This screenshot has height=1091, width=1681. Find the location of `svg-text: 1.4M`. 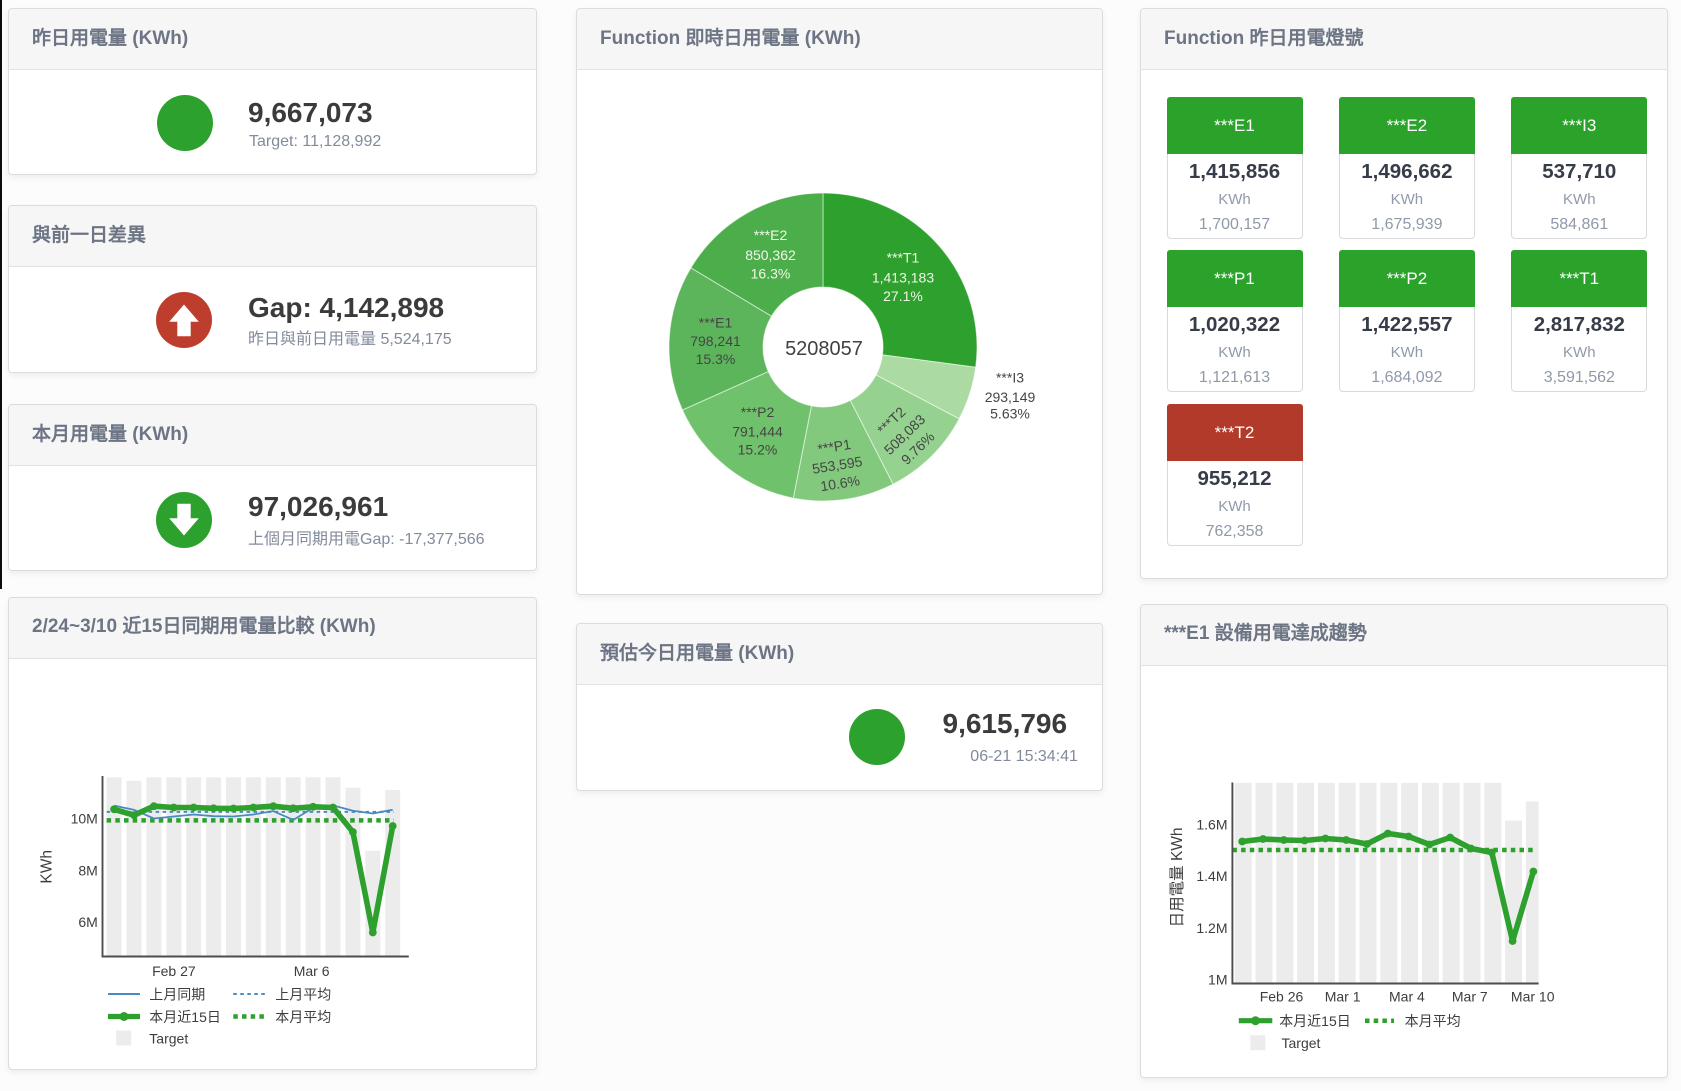

svg-text: 1.4M is located at coordinates (1211, 876).